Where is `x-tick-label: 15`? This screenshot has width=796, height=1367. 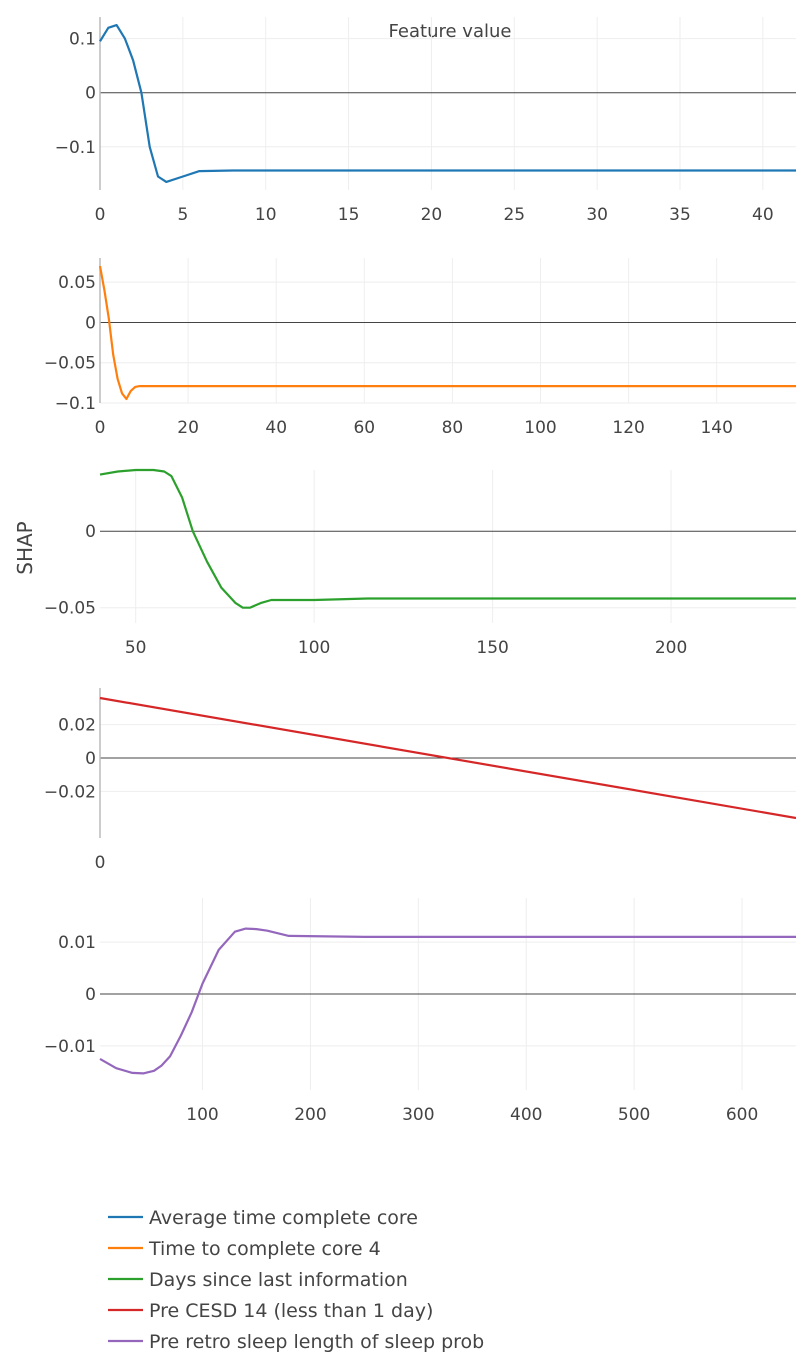 x-tick-label: 15 is located at coordinates (349, 215).